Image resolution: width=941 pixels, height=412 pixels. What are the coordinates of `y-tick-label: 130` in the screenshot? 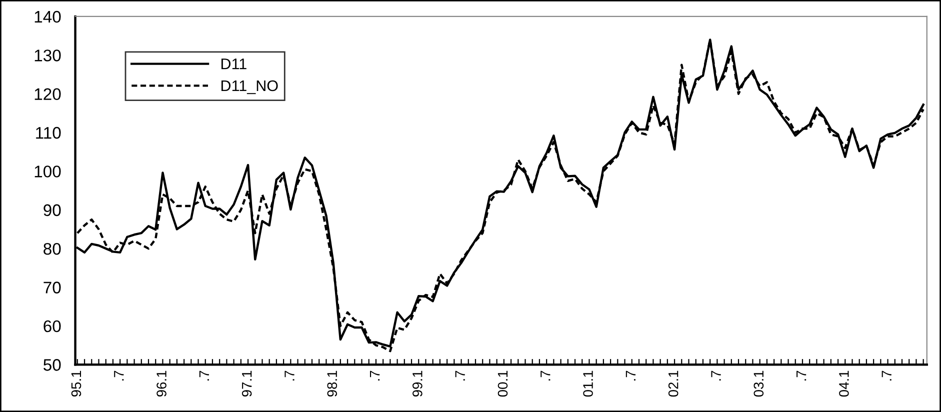 It's located at (47, 56).